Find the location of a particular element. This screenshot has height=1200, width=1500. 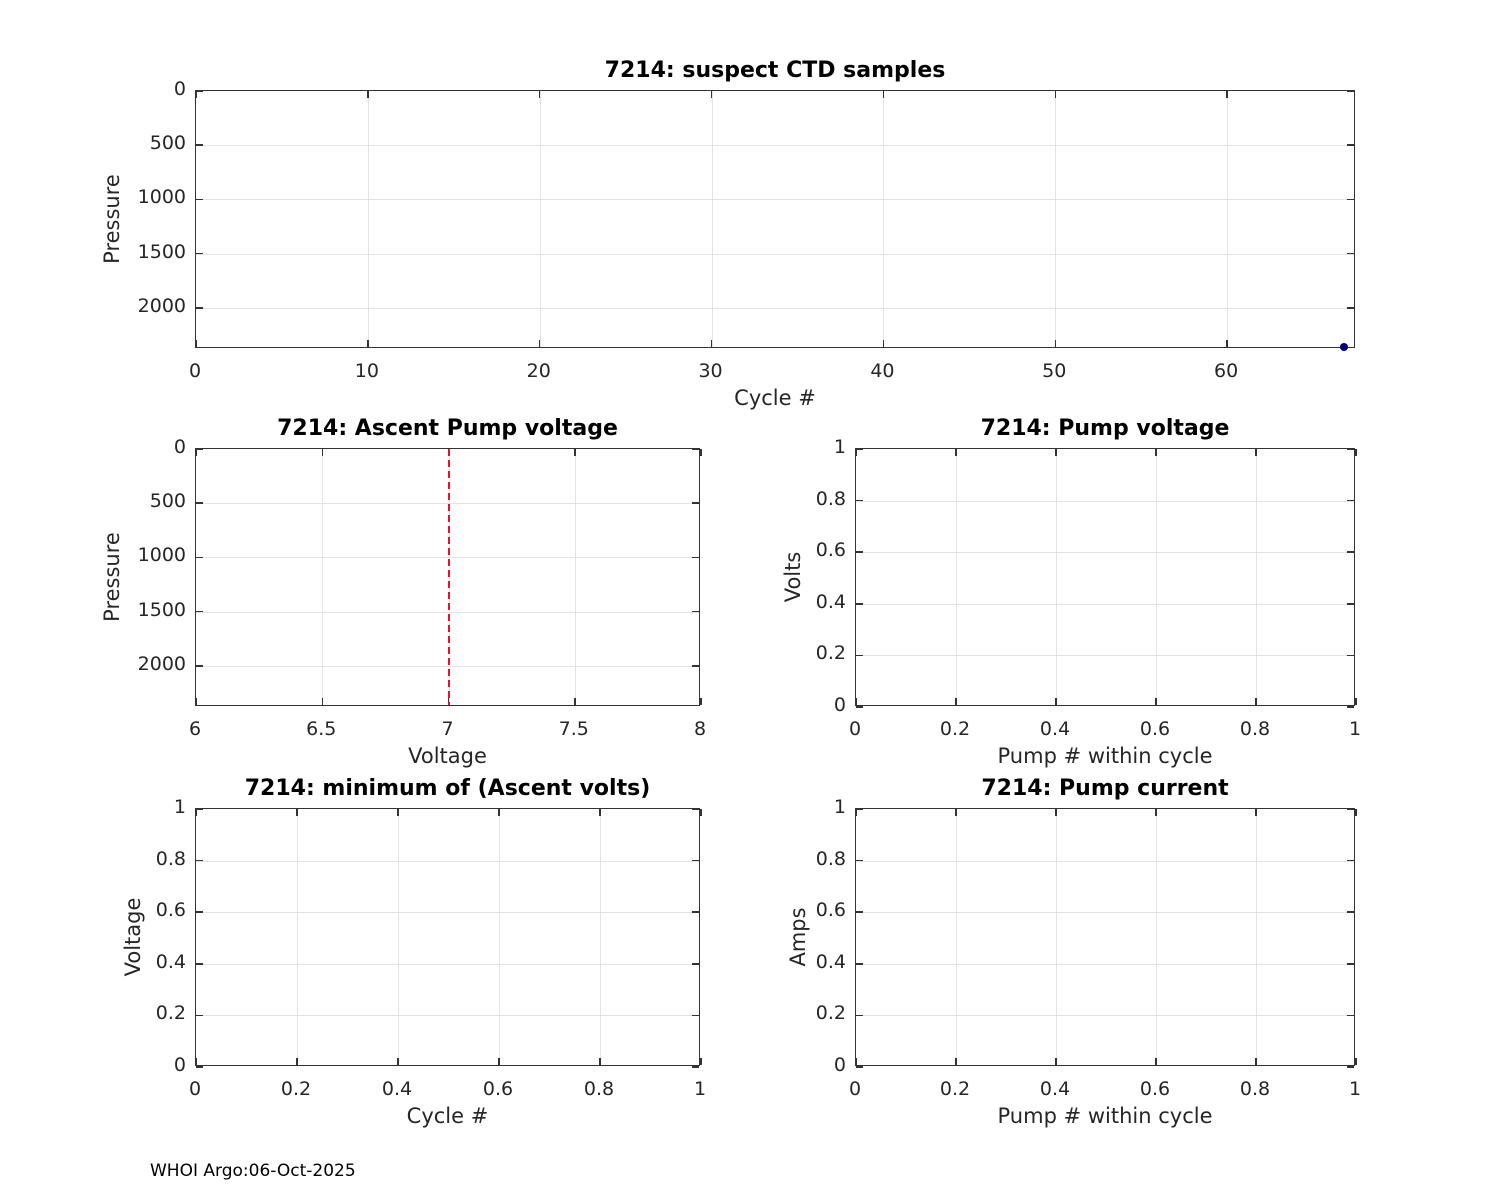

y-tick-label: 0.2 is located at coordinates (830, 653).